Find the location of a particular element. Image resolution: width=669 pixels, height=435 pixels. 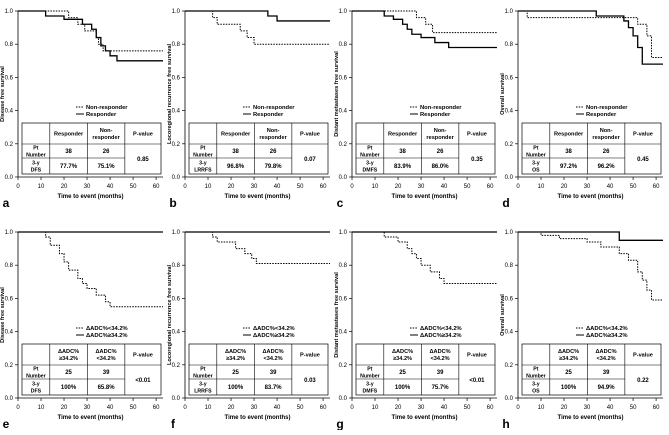

table-cell: 86.0% is located at coordinates (441, 167).